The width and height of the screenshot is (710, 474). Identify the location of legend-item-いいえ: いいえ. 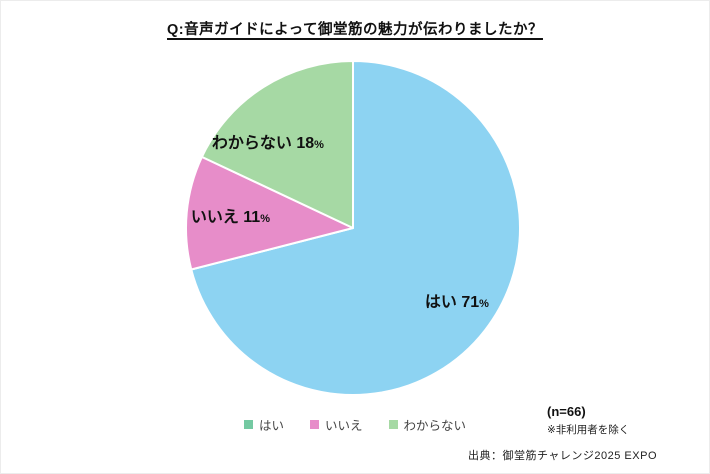
(336, 424).